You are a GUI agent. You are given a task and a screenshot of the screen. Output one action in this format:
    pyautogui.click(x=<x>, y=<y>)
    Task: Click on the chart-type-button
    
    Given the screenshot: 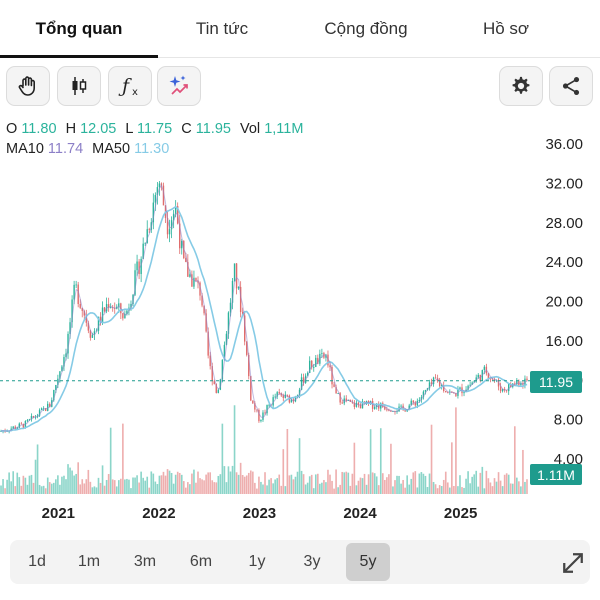 What is the action you would take?
    pyautogui.click(x=79, y=86)
    